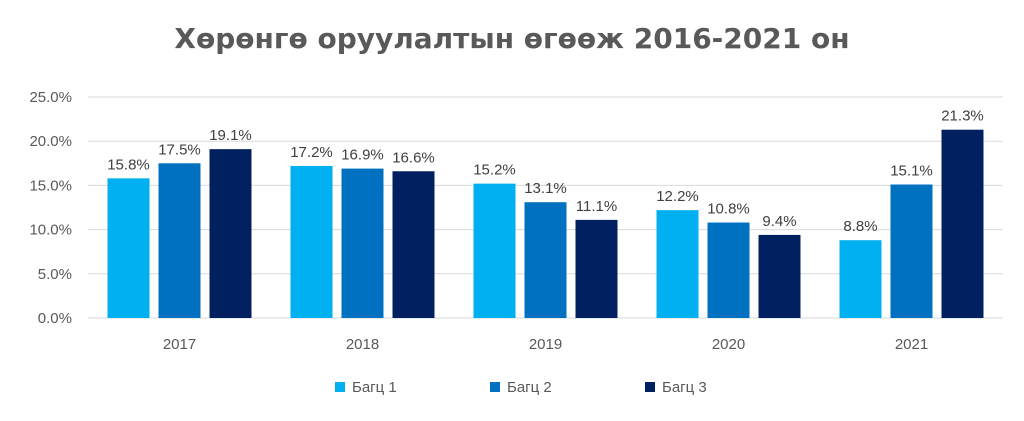  What do you see at coordinates (413, 157) in the screenshot?
I see `data-label: 16.6%` at bounding box center [413, 157].